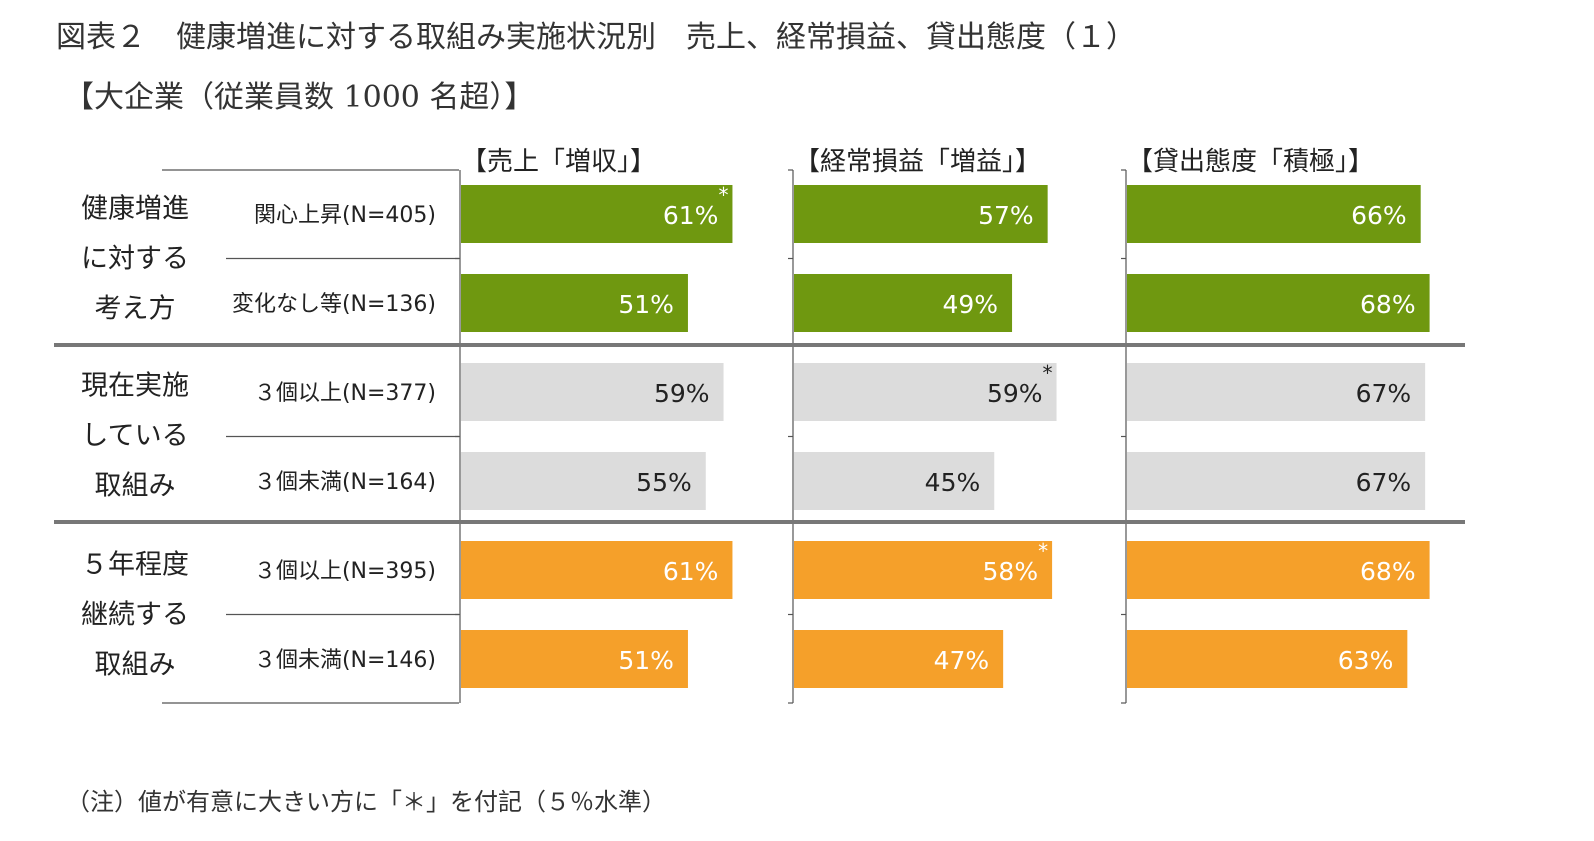  I want to click on significance-mark-1-1: *, so click(723, 195).